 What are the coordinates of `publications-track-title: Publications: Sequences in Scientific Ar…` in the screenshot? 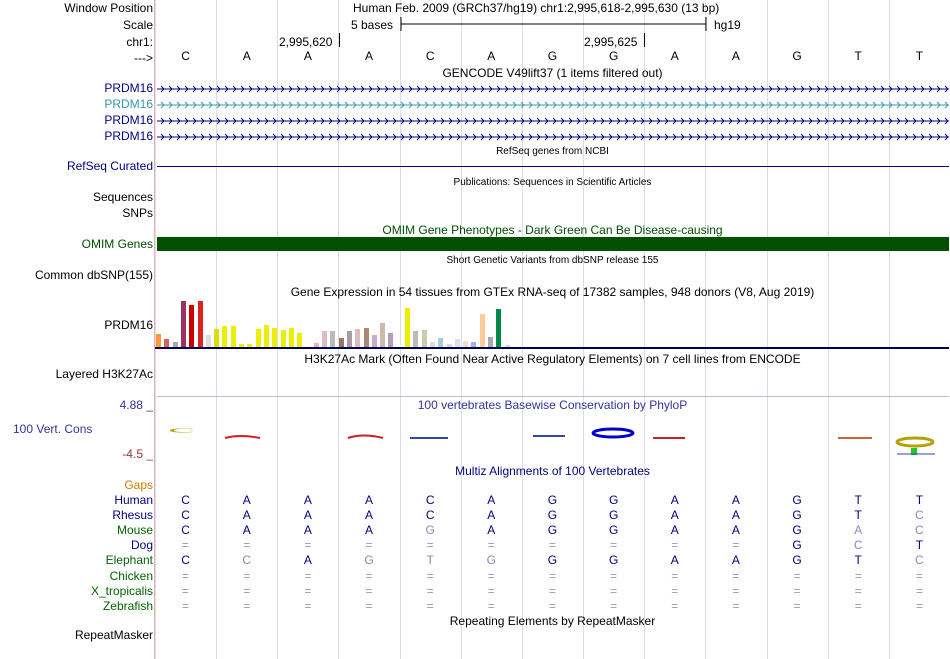 It's located at (552, 182).